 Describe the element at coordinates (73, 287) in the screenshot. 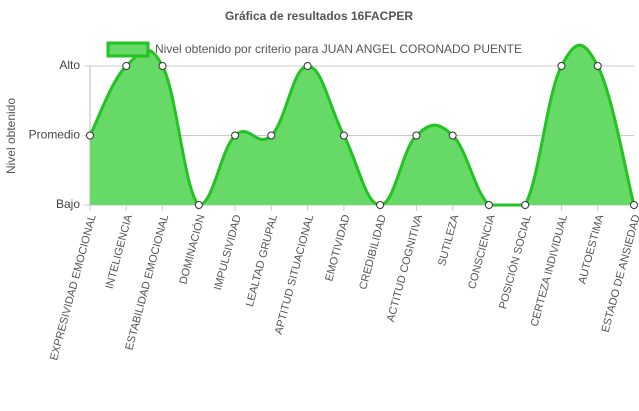

I see `x-tick-label: EXPRESIVIDAD EMOCIONAL` at that location.